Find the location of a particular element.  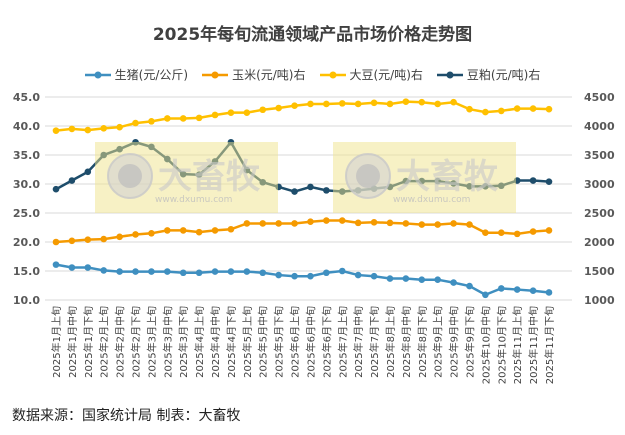

x-tick-label: 2025年11月下旬 is located at coordinates (549, 345).